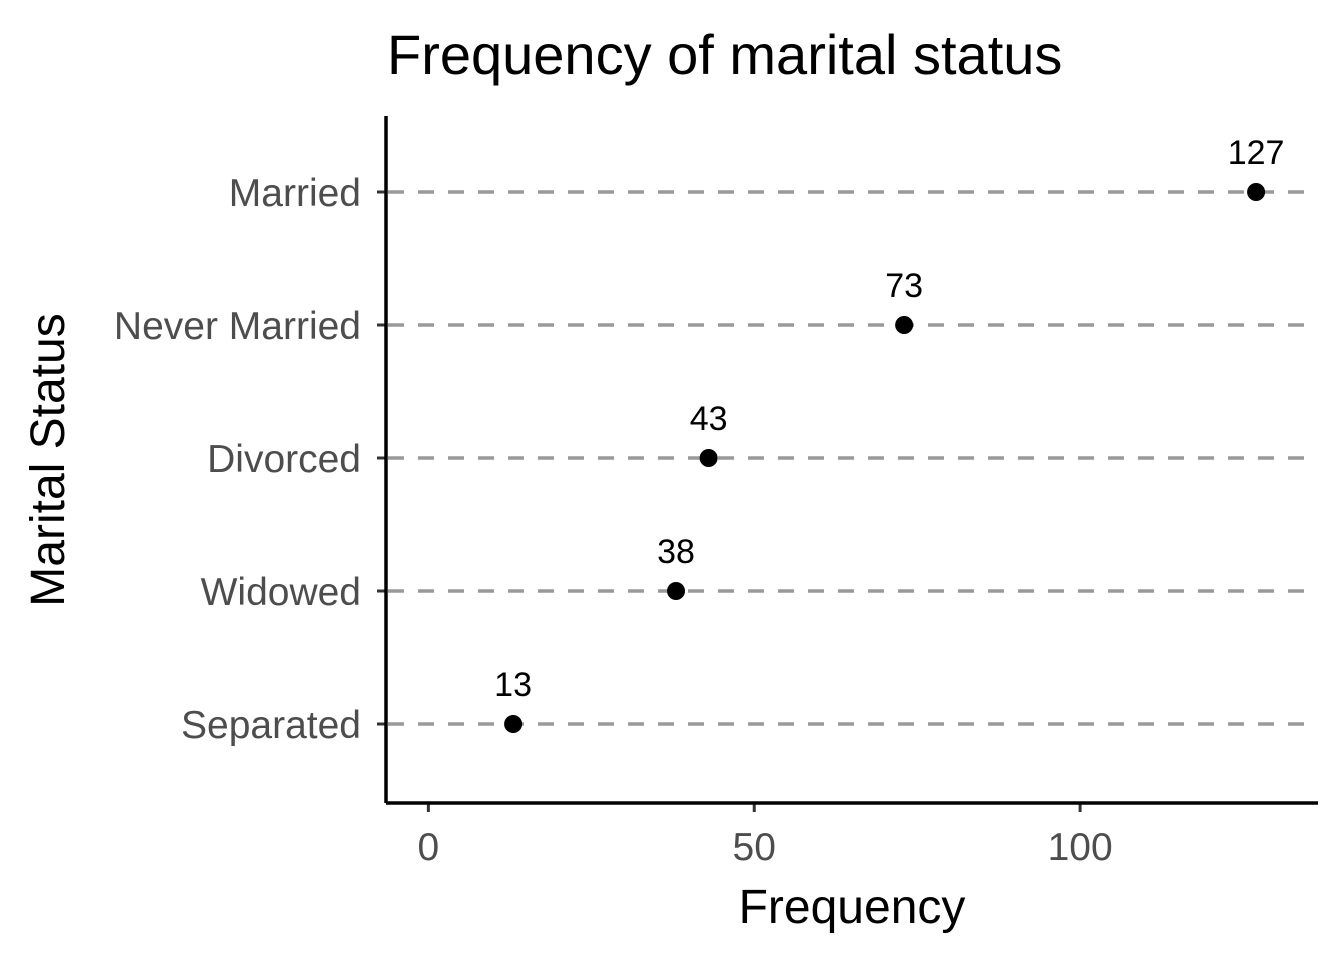  I want to click on x-axis-title: Frequency, so click(852, 907).